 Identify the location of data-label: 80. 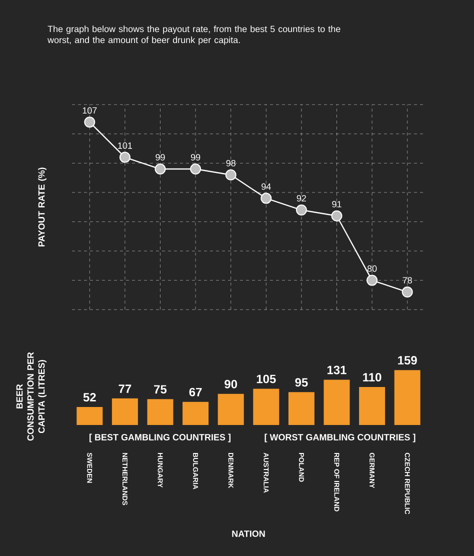
(372, 268).